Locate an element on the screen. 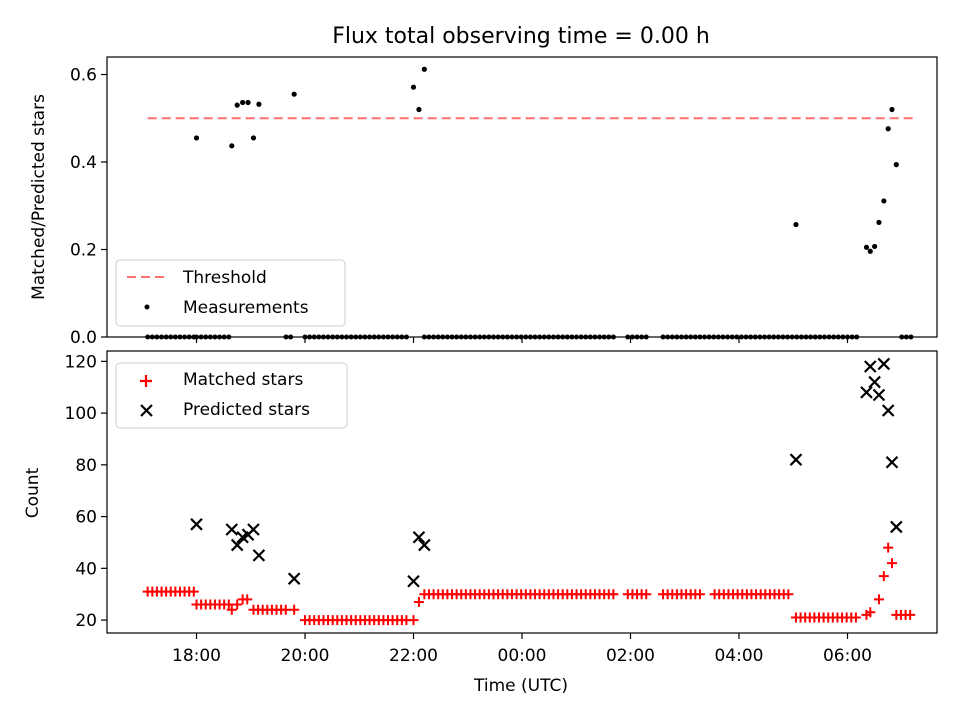 The image size is (960, 720). measurements-legend-label: Measurements is located at coordinates (246, 308).